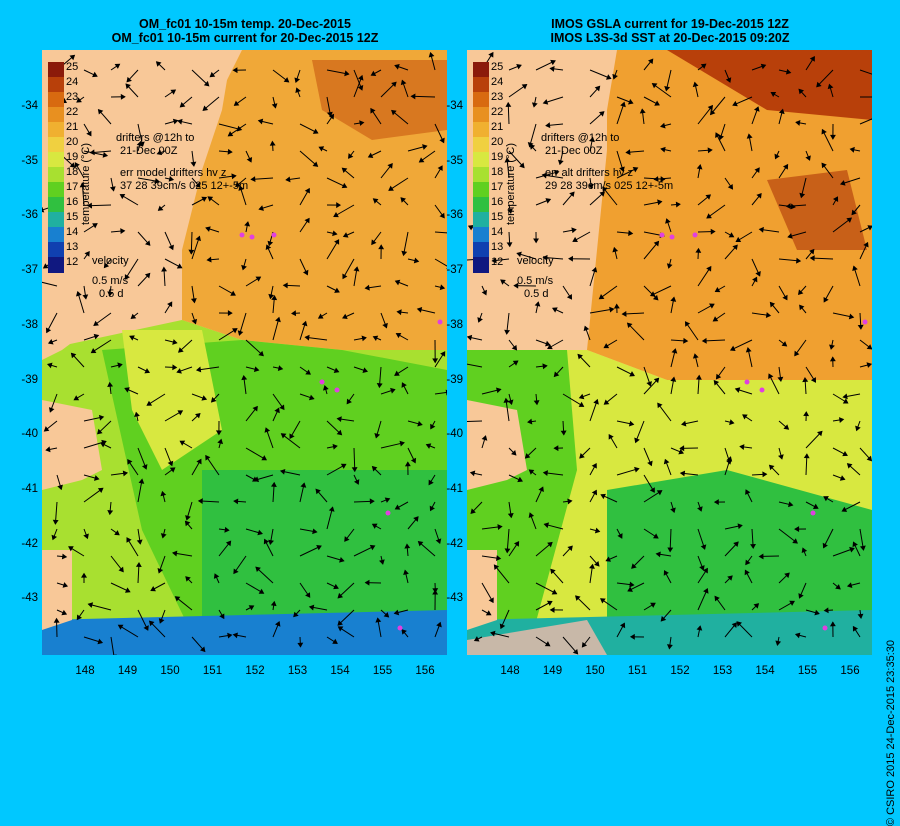 Image resolution: width=900 pixels, height=826 pixels. I want to click on right-colorbar-title: temperature (°C), so click(511, 184).